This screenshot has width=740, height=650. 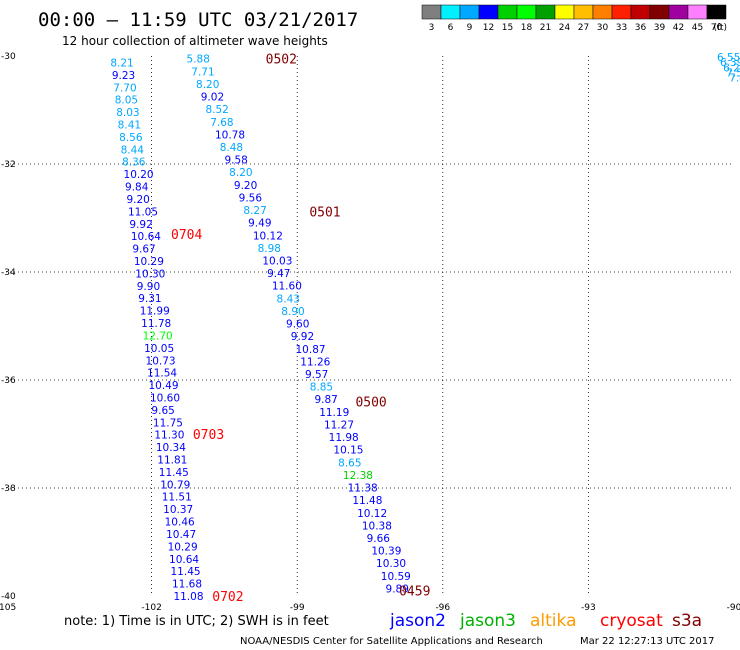 What do you see at coordinates (370, 403) in the screenshot?
I see `pass-label: 0500` at bounding box center [370, 403].